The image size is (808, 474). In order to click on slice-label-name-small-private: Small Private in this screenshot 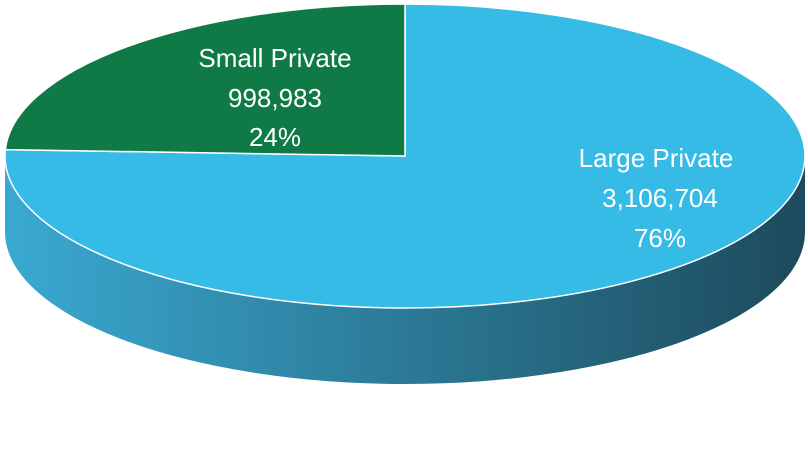, I will do `click(274, 58)`.